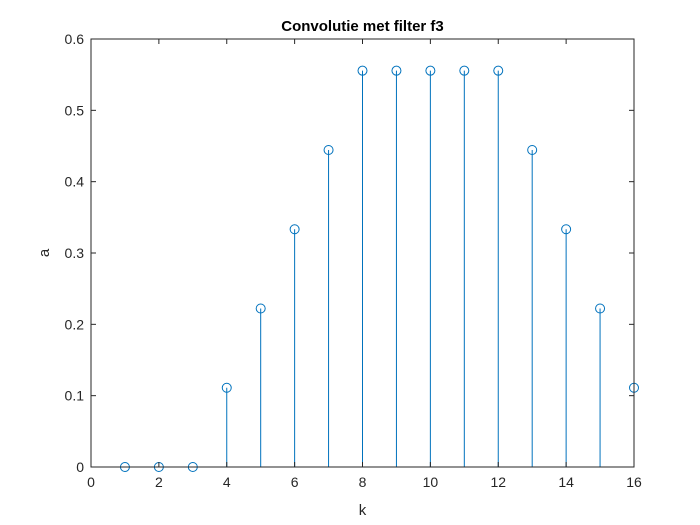  What do you see at coordinates (498, 482) in the screenshot?
I see `x-tick-label: 12` at bounding box center [498, 482].